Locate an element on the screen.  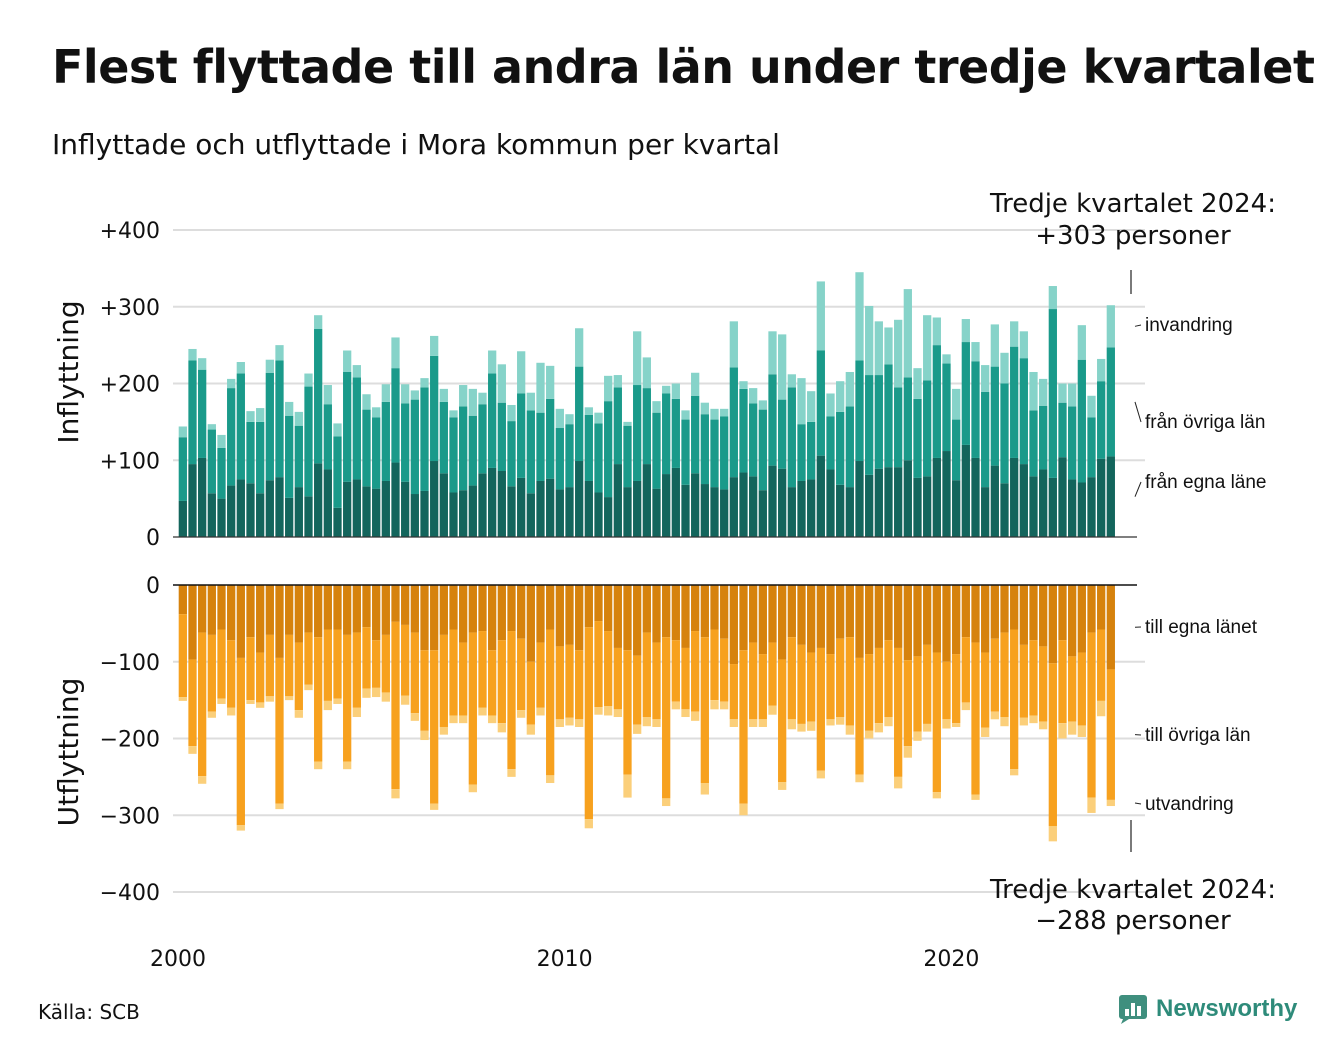
y-axis-label: Inflyttning is located at coordinates (68, 371).